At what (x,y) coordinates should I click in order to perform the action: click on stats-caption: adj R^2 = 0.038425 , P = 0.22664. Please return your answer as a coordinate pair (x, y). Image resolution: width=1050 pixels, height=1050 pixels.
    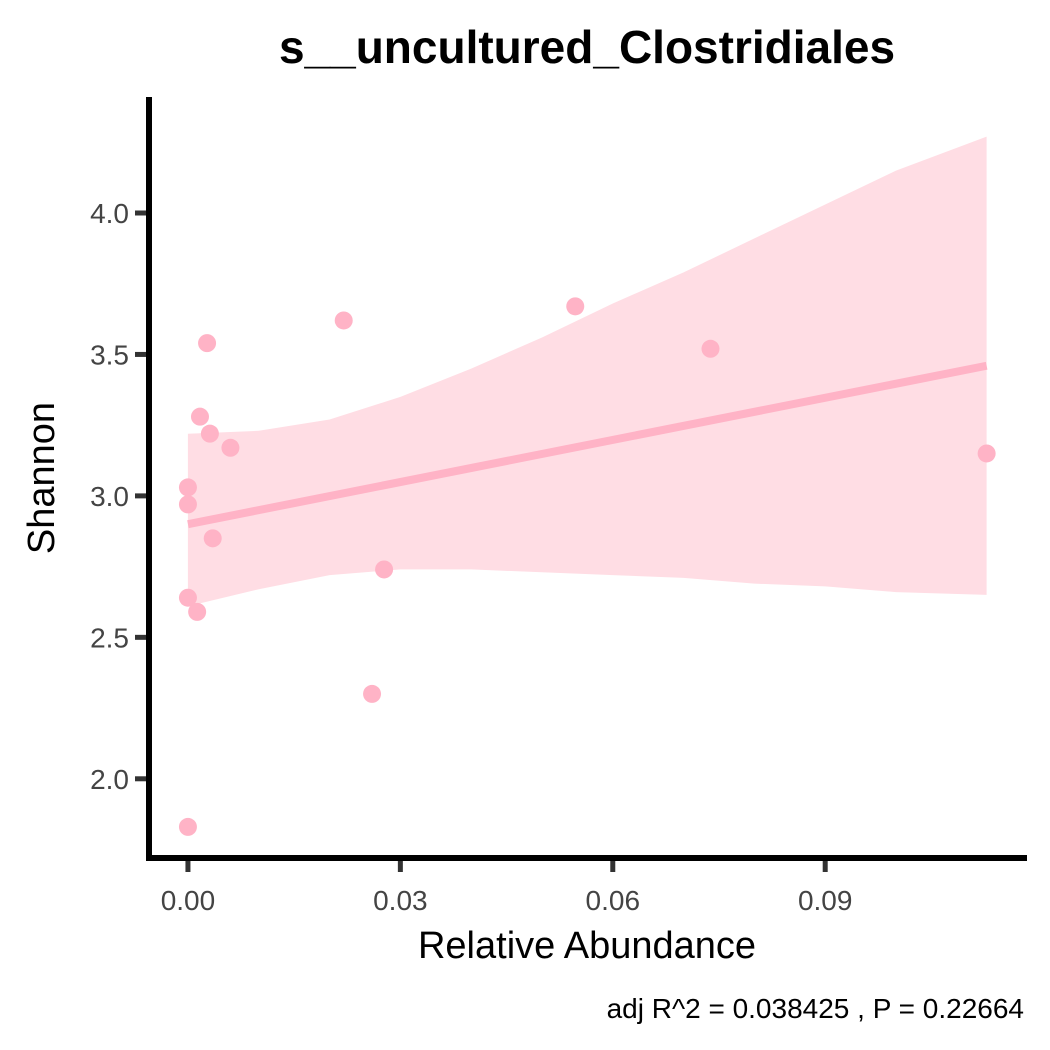
    Looking at the image, I should click on (815, 1008).